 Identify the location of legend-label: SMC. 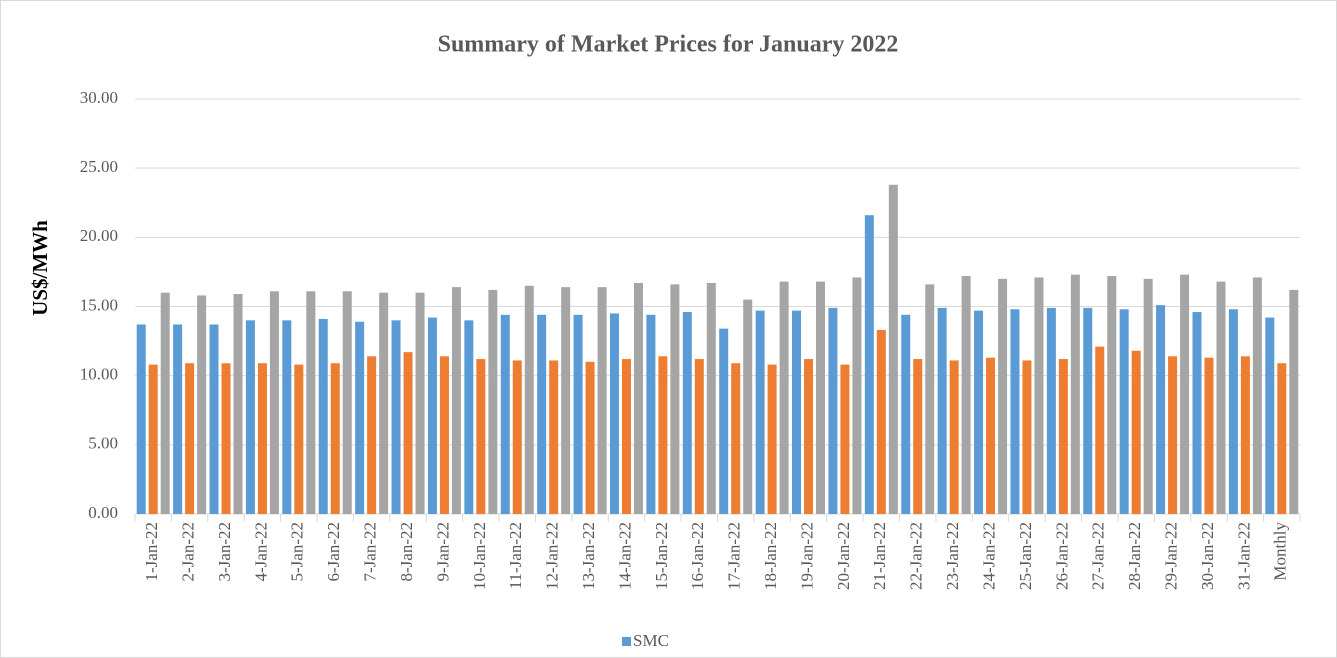
(651, 640).